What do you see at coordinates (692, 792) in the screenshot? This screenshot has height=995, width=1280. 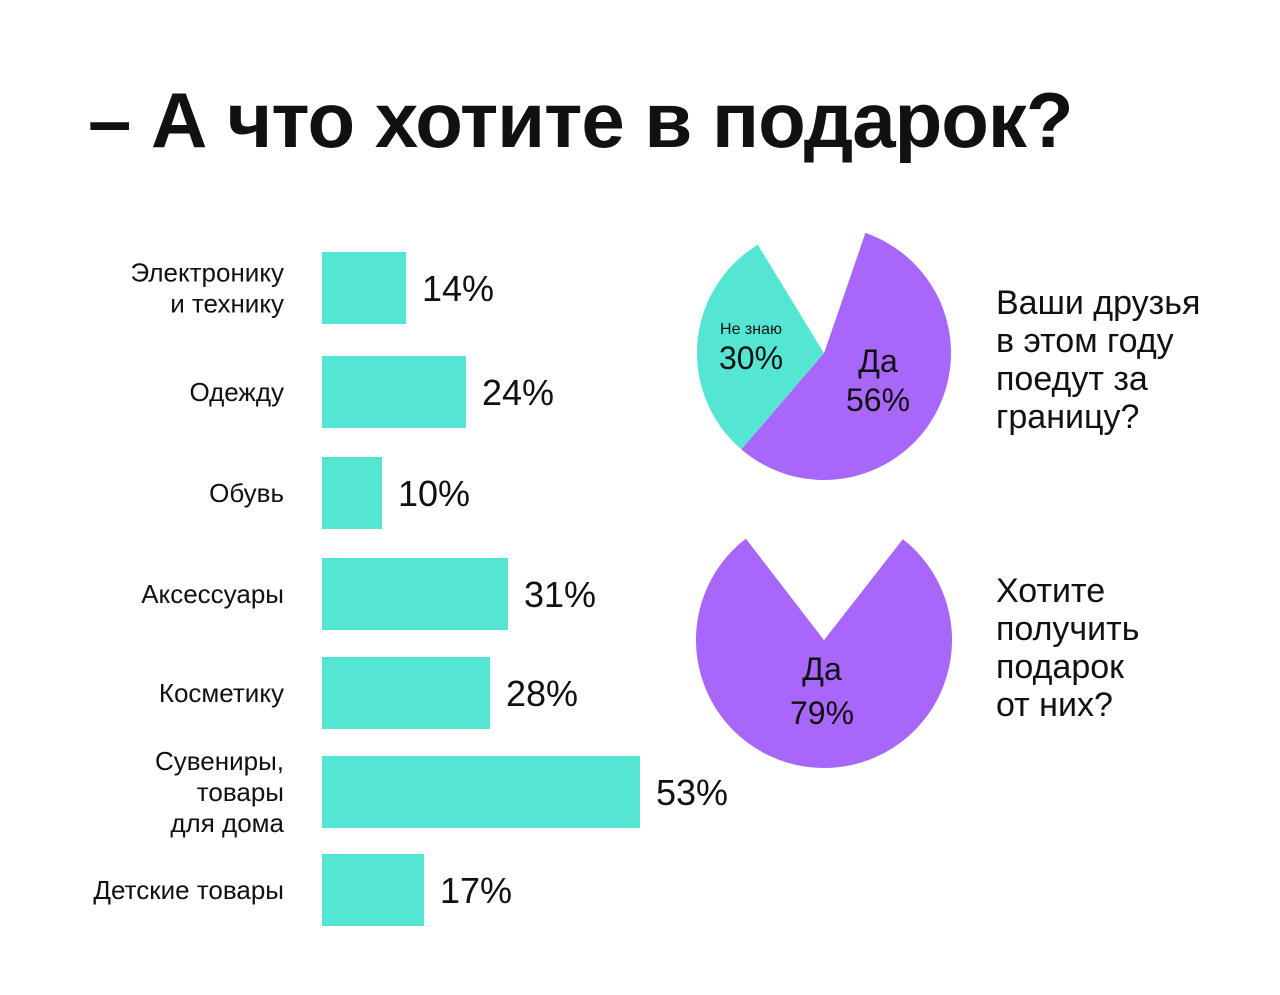 I see `bar-value-label: 53%` at bounding box center [692, 792].